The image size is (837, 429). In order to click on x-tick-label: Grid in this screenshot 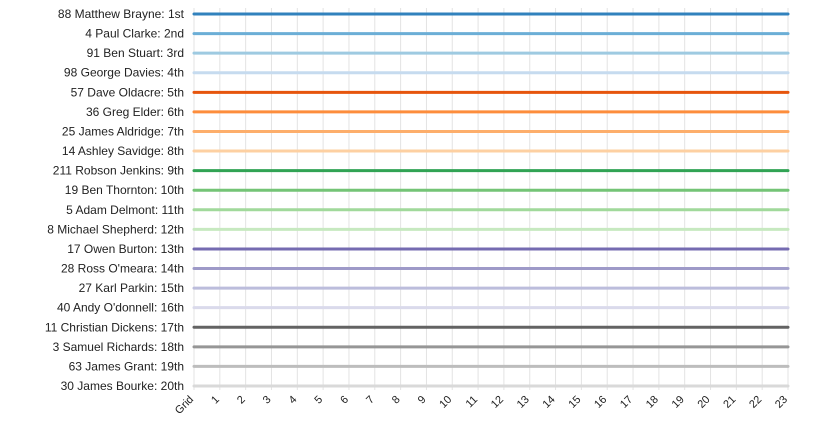, I will do `click(184, 405)`.